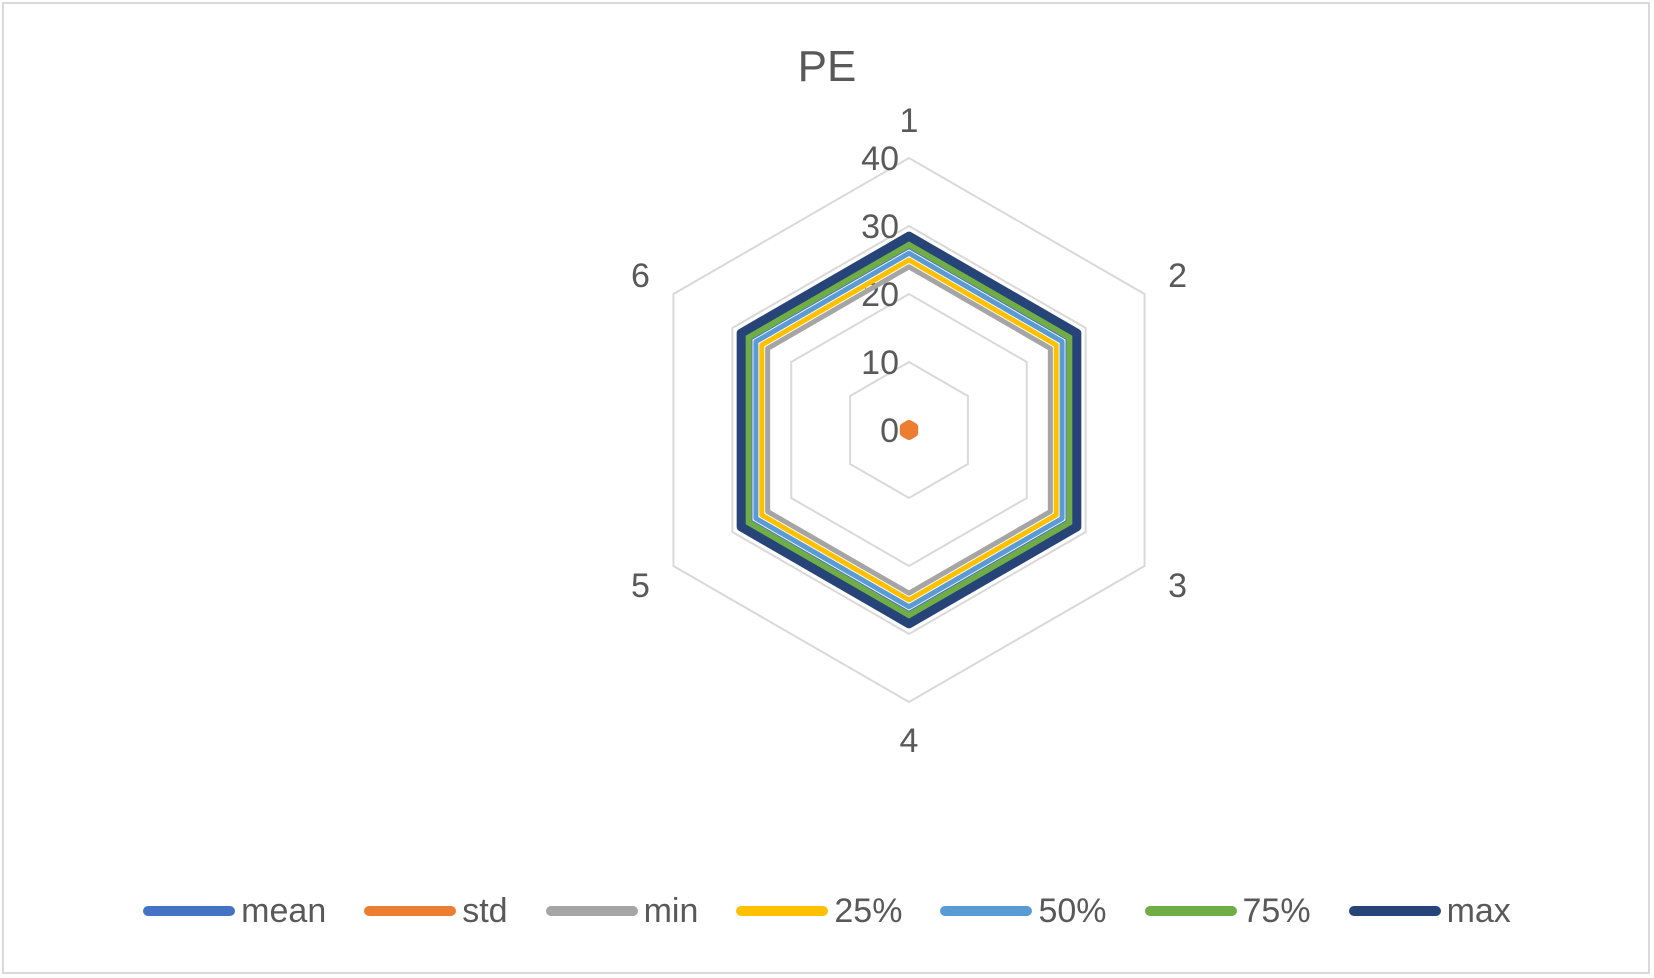  What do you see at coordinates (880, 227) in the screenshot?
I see `radial-tick-label: 30` at bounding box center [880, 227].